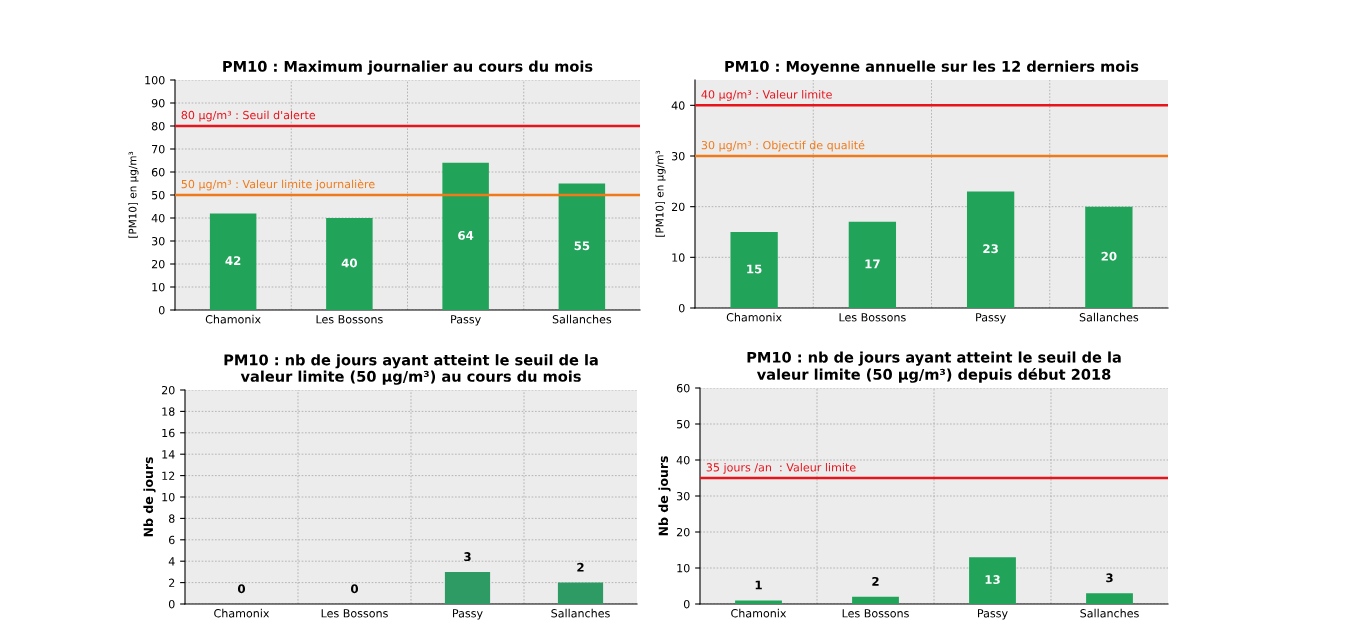 The height and width of the screenshot is (641, 1369). I want to click on y-tick-label: 16, so click(168, 433).